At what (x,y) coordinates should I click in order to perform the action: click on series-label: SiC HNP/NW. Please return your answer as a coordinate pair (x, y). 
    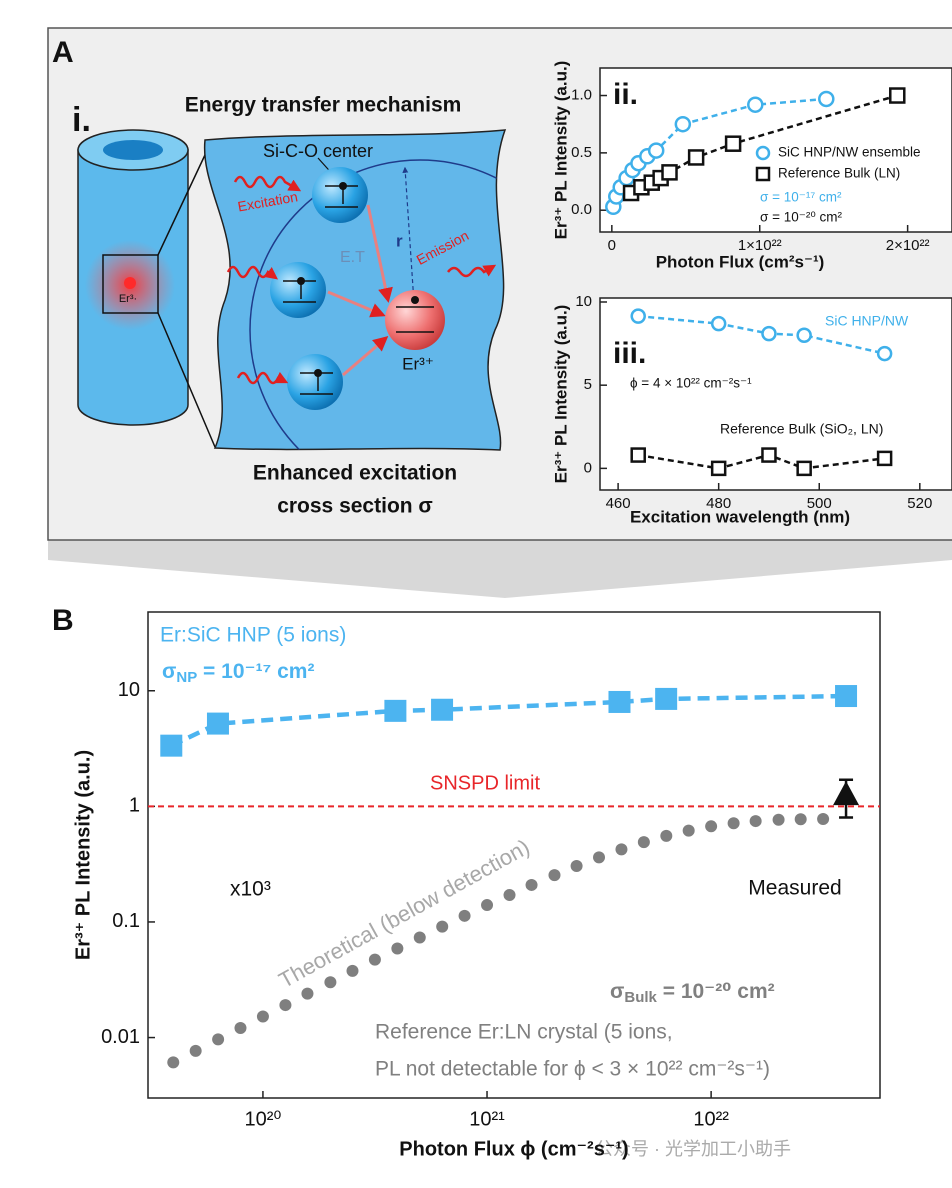
    Looking at the image, I should click on (867, 321).